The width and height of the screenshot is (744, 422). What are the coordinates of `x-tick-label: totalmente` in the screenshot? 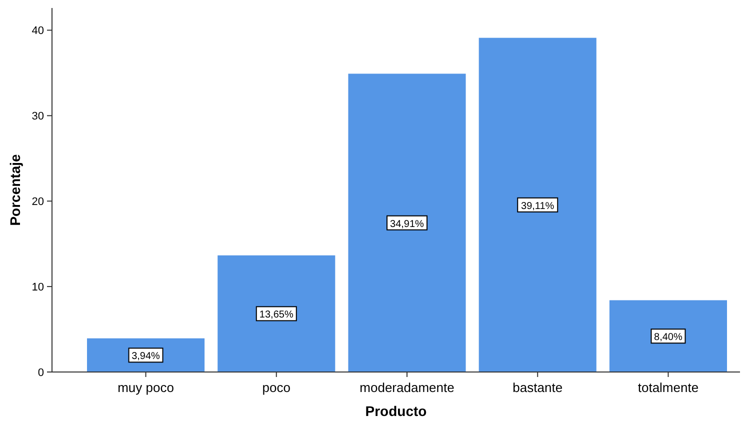 It's located at (668, 387).